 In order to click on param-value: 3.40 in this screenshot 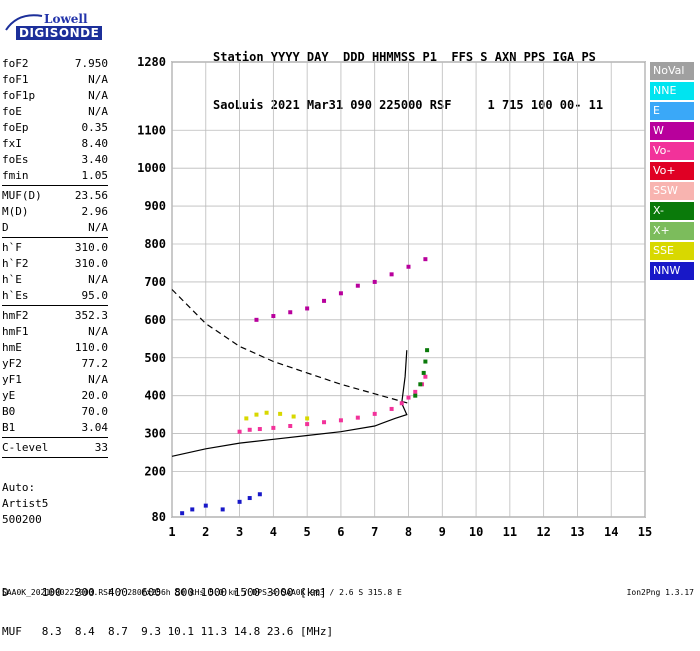, I will do `click(95, 159)`.